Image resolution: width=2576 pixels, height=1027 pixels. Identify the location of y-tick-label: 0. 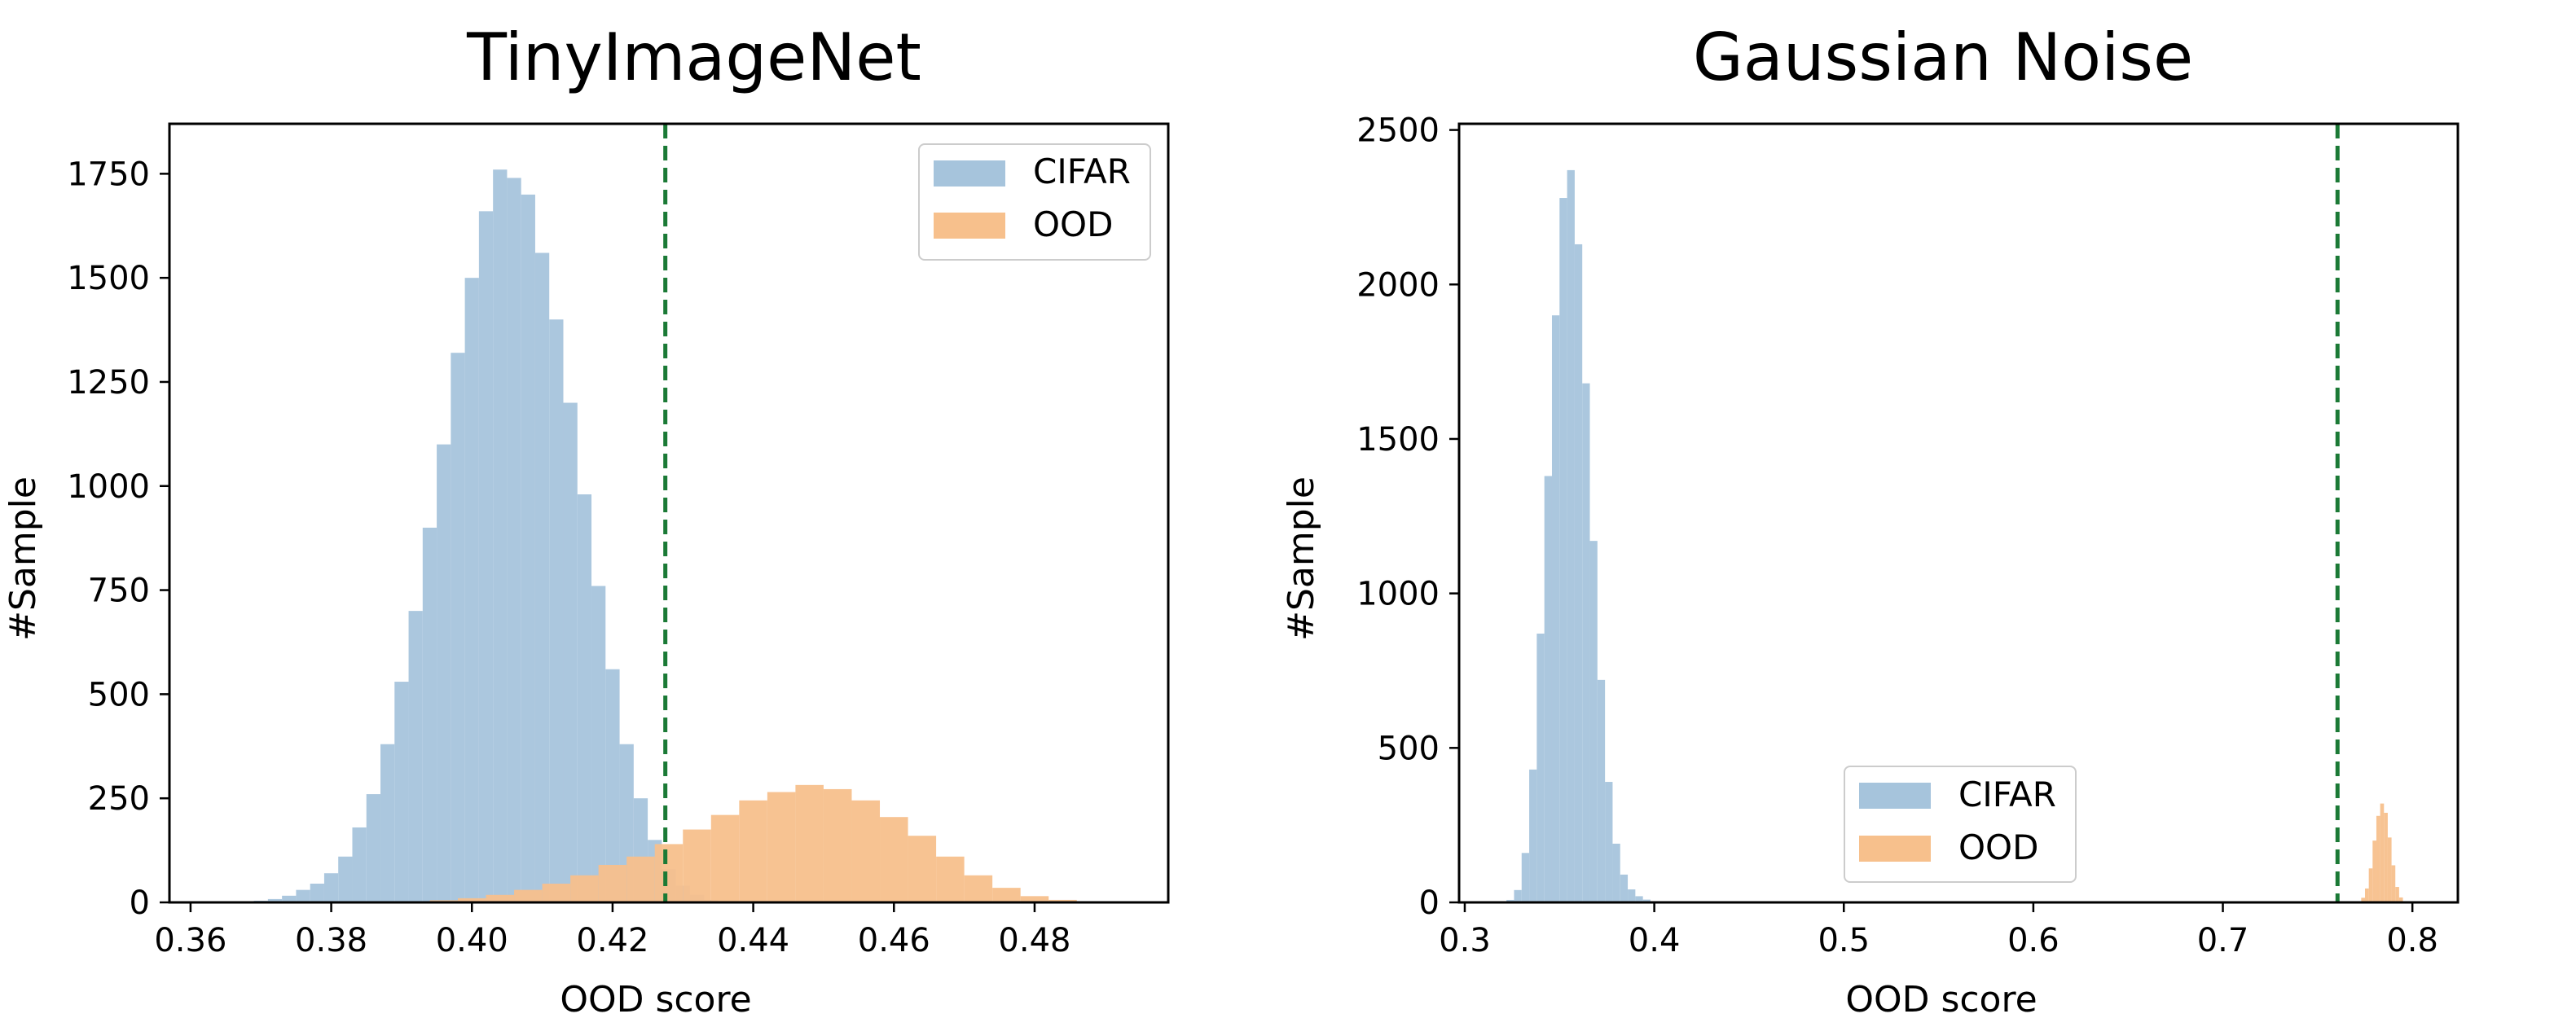
(140, 903).